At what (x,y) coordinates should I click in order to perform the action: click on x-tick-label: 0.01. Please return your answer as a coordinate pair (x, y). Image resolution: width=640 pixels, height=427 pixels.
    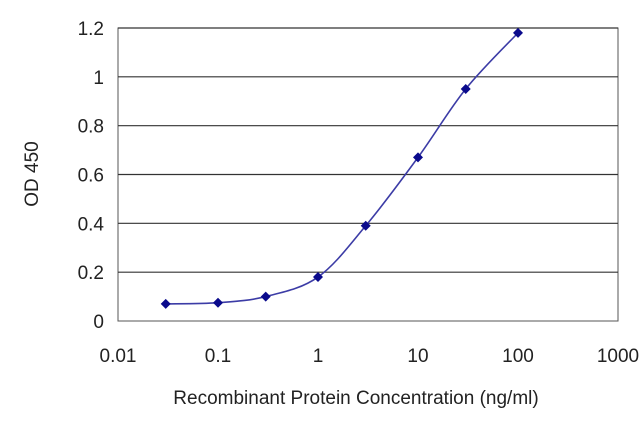
    Looking at the image, I should click on (118, 356).